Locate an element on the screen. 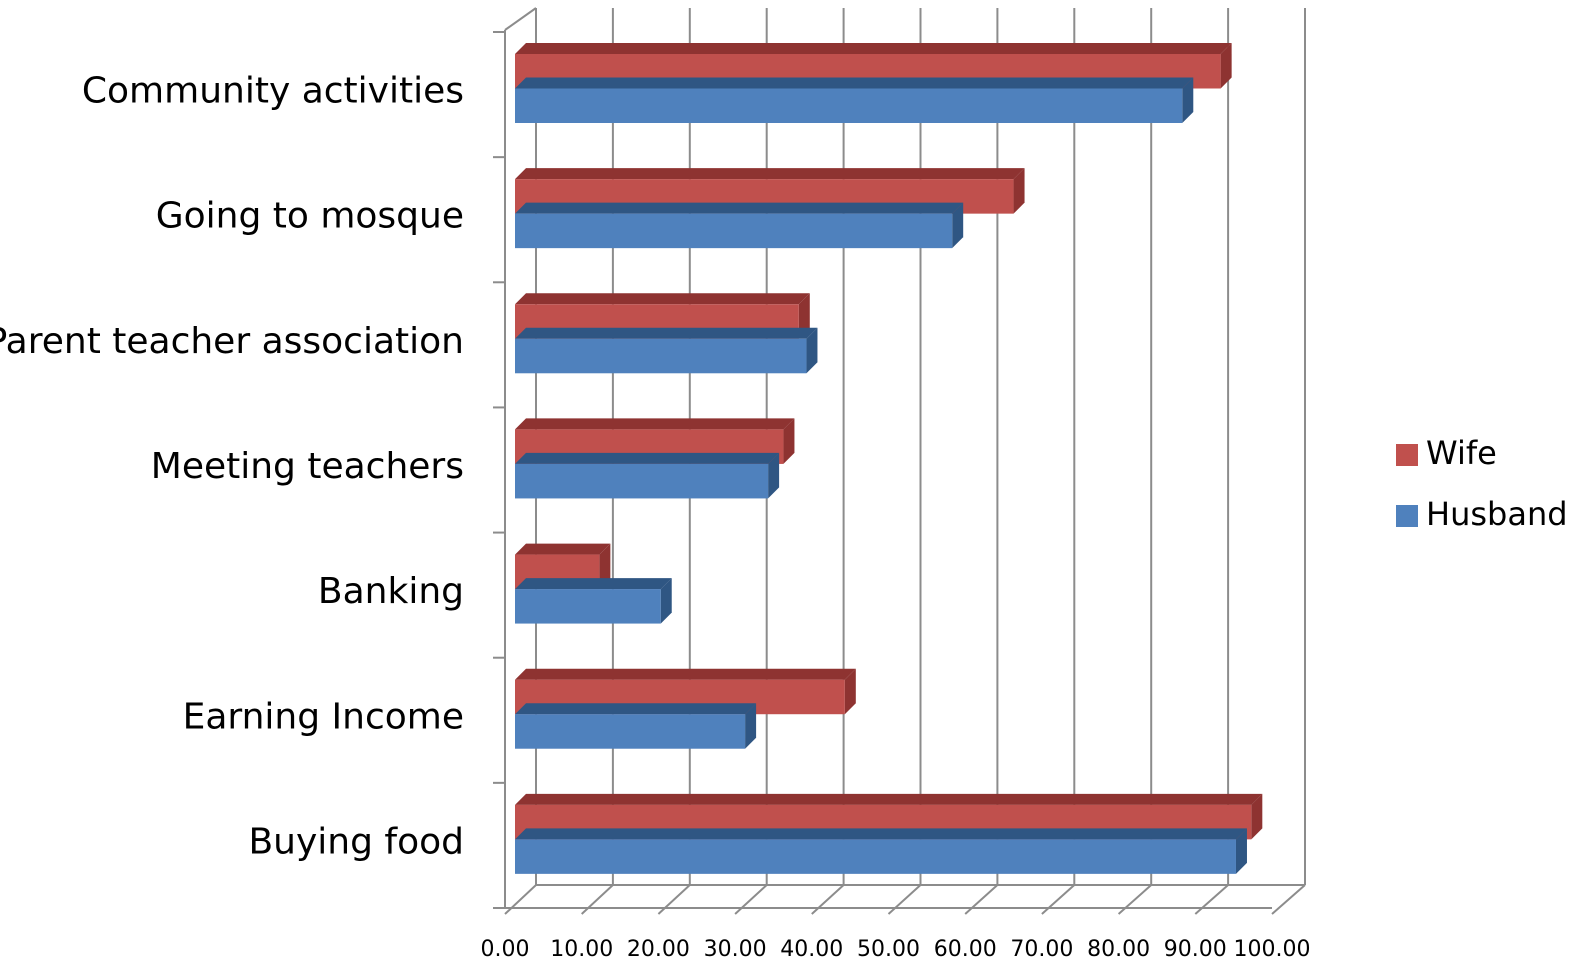 This screenshot has width=1580, height=972. category-label: Parent teacher association is located at coordinates (232, 341).